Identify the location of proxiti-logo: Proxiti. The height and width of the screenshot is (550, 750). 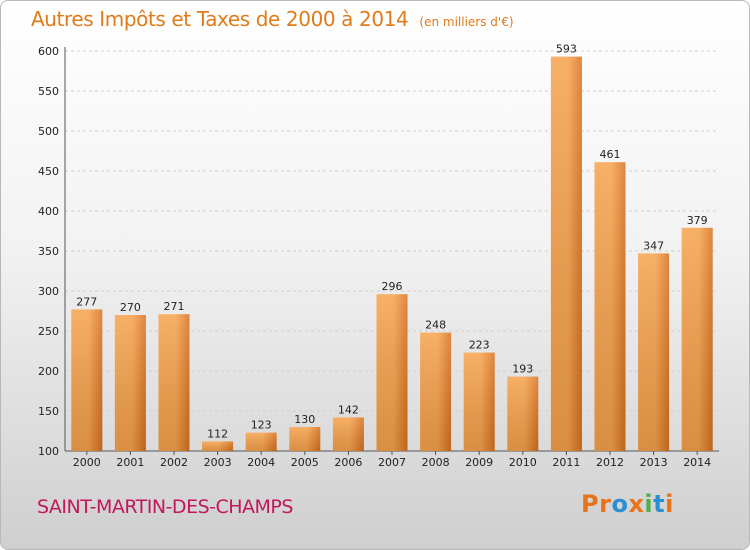
(627, 504).